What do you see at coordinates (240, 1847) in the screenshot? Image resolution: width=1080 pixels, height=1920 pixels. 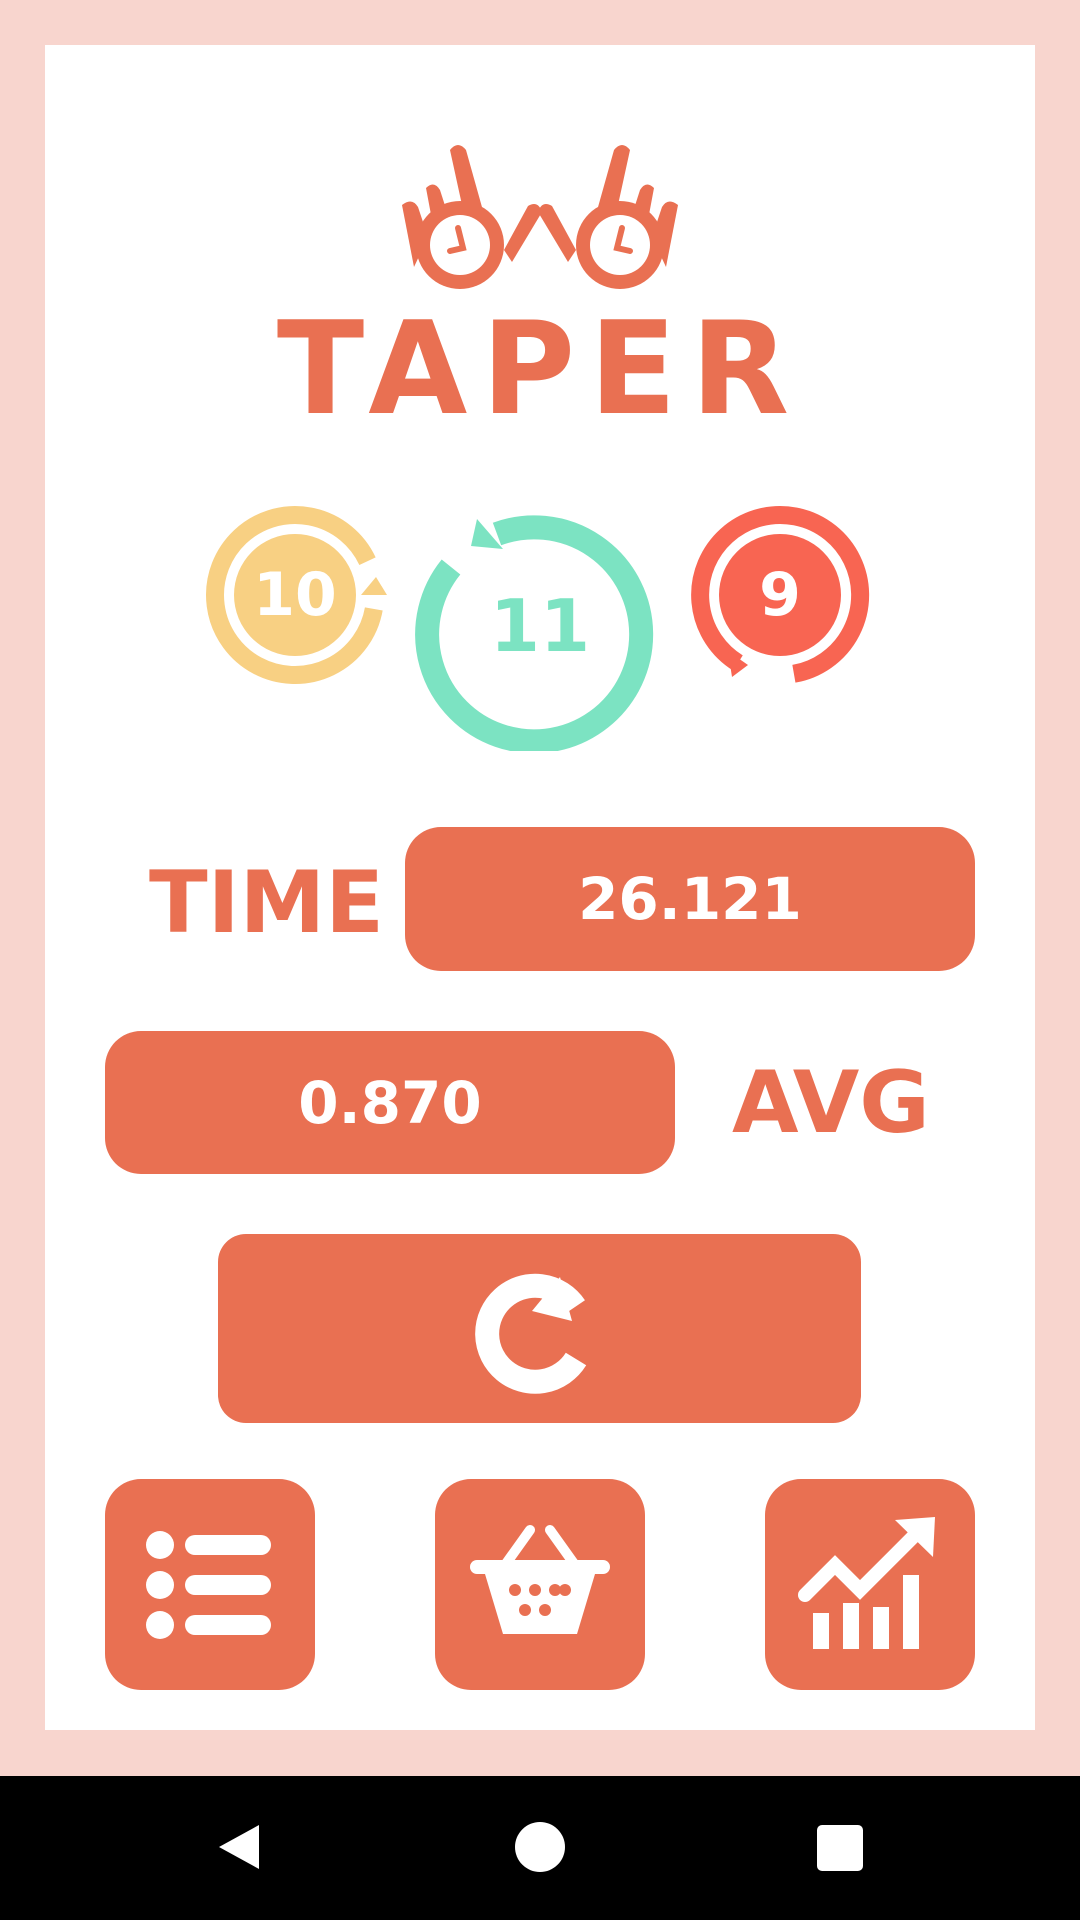 I see `back-icon` at bounding box center [240, 1847].